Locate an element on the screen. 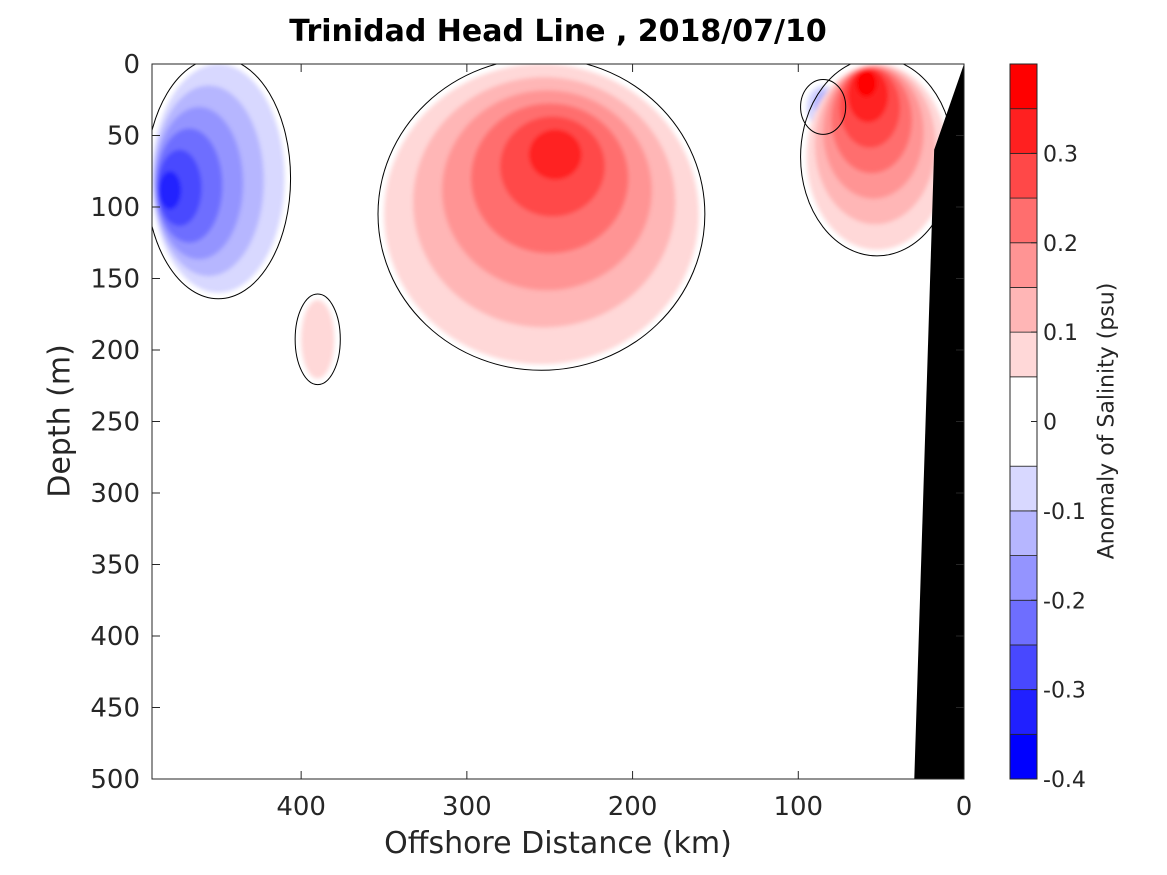 This screenshot has width=1167, height=875. x-tick-label: 0 is located at coordinates (964, 807).